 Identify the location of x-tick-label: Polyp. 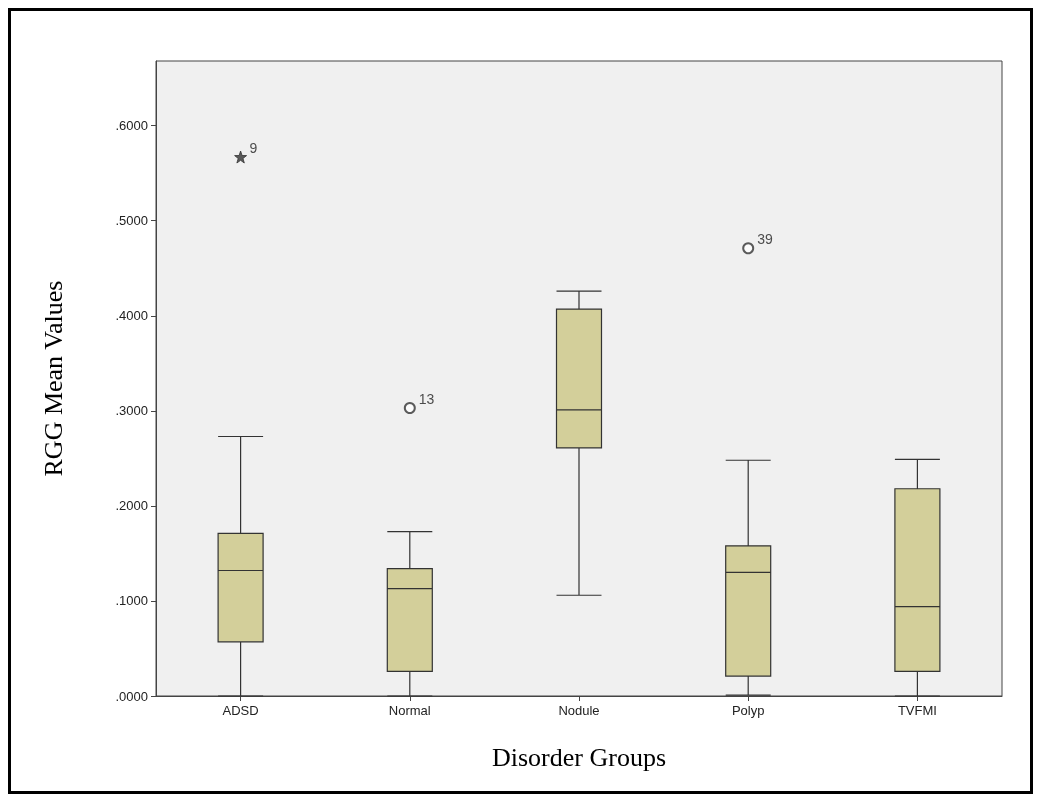
(748, 710).